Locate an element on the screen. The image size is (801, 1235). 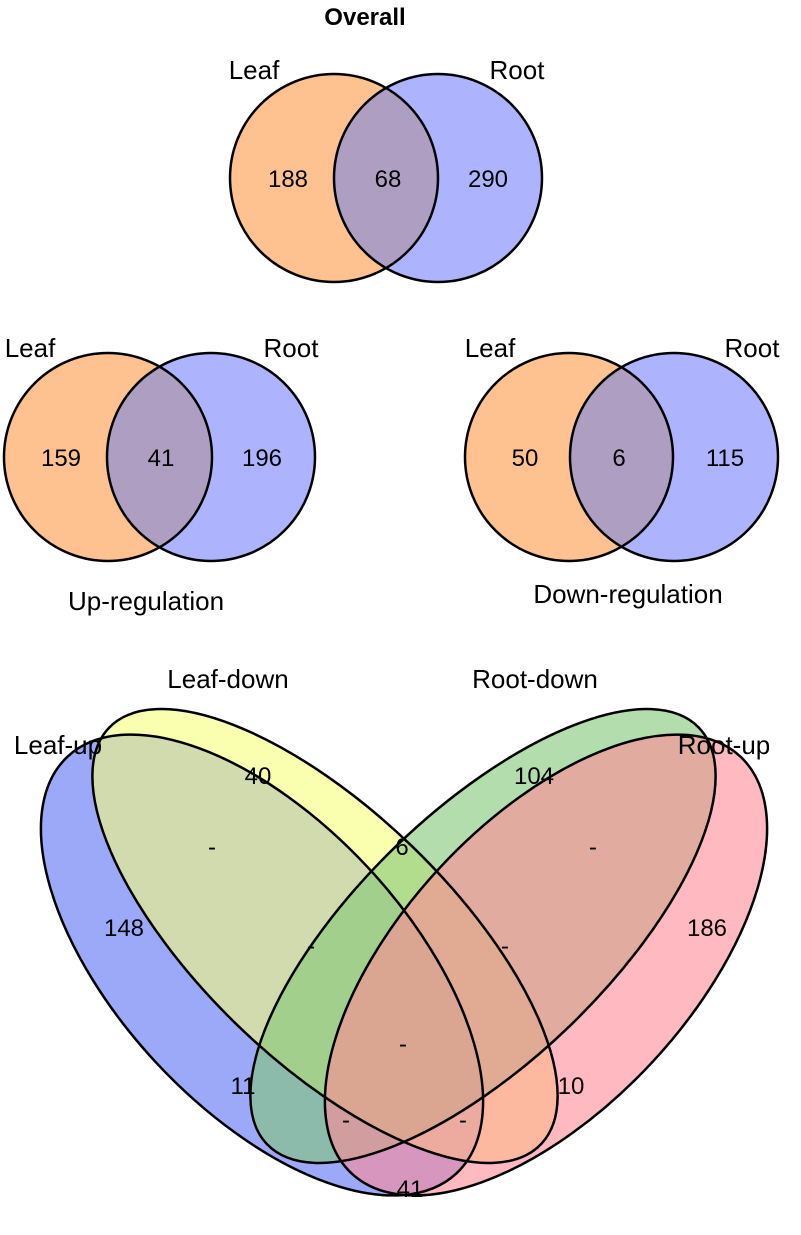
down-regulation-caption: Down-regulation is located at coordinates (627, 594).